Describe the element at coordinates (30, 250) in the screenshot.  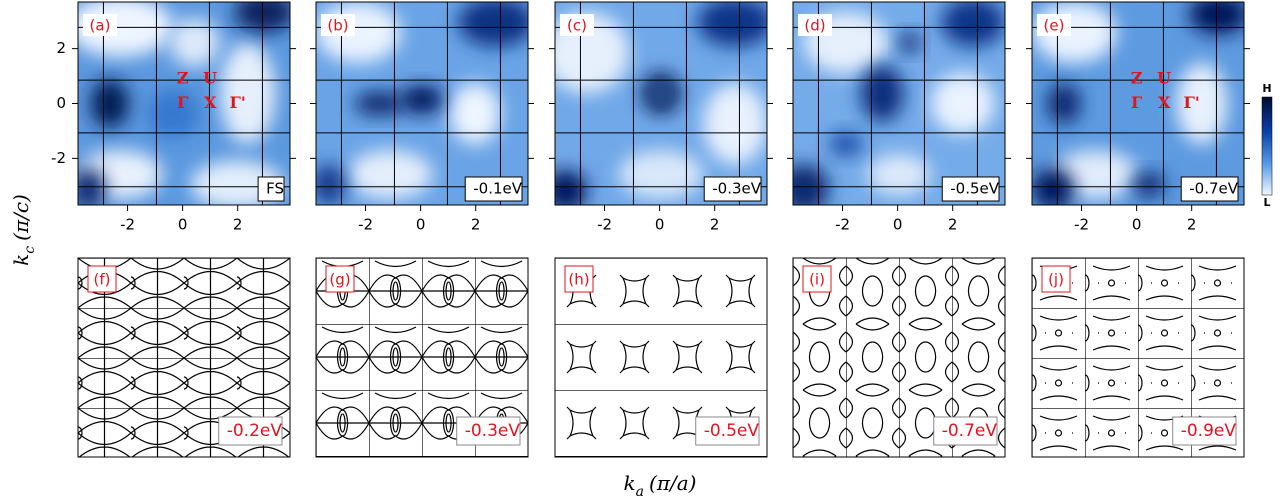
I see `axis-label-subscript: c` at that location.